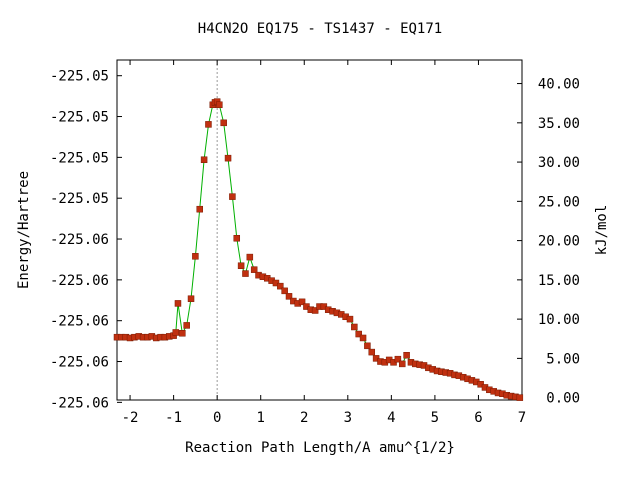 This screenshot has width=640, height=480. I want to click on x-tick-label: -1, so click(173, 418).